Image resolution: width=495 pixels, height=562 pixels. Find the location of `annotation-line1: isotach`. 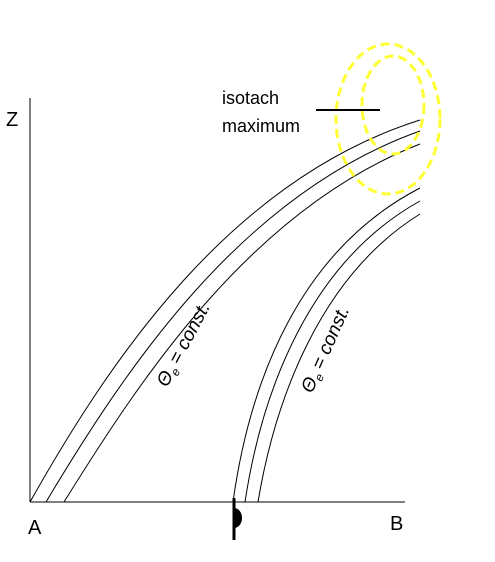

annotation-line1: isotach is located at coordinates (250, 98).